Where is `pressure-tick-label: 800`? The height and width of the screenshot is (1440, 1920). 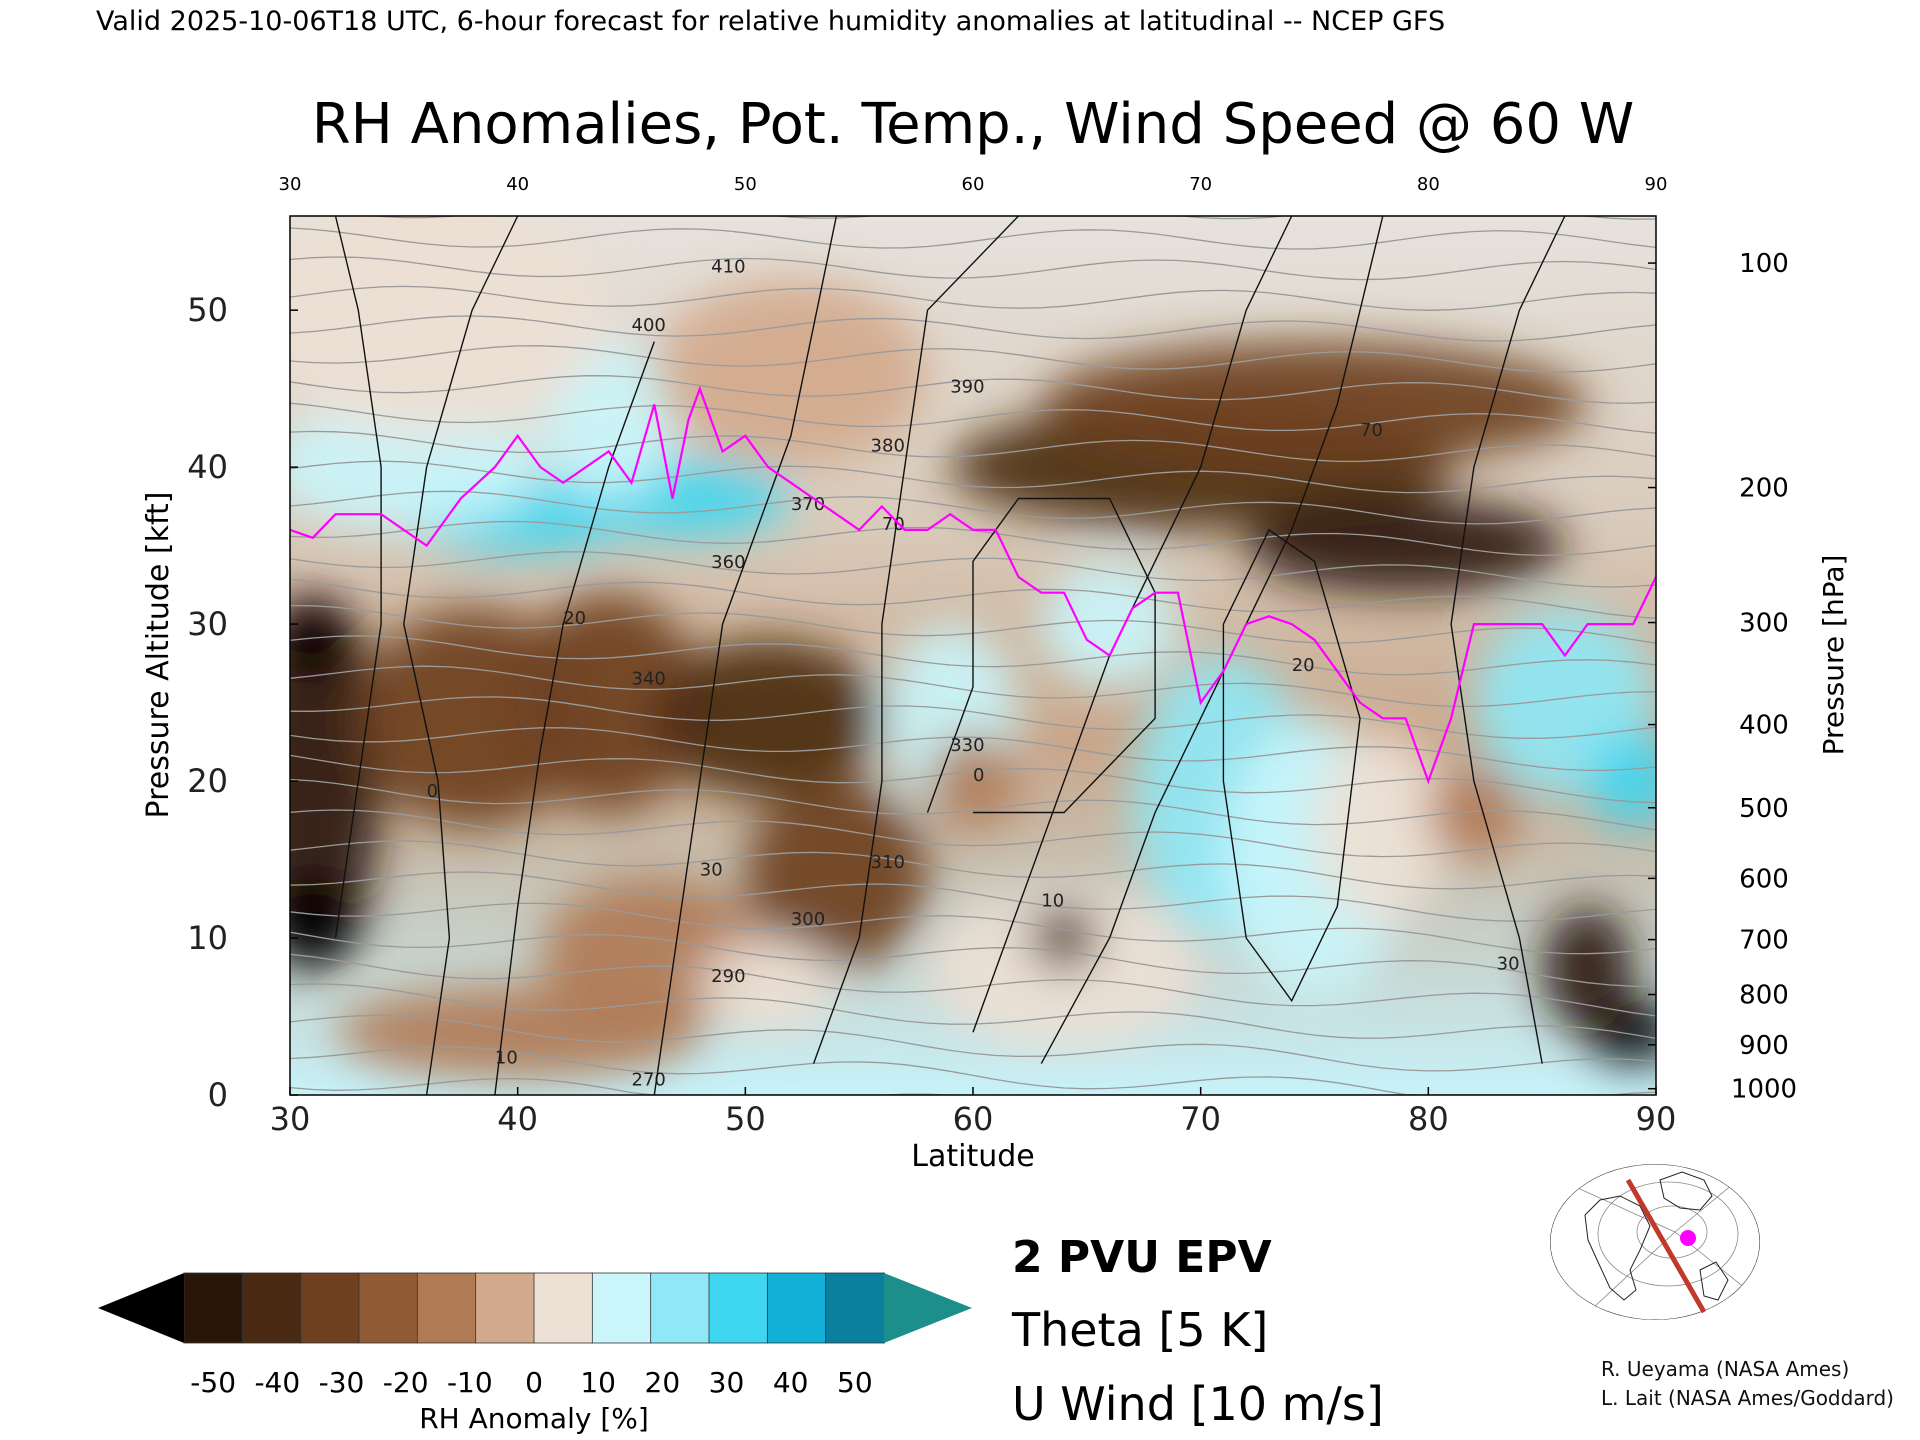 pressure-tick-label: 800 is located at coordinates (1764, 996).